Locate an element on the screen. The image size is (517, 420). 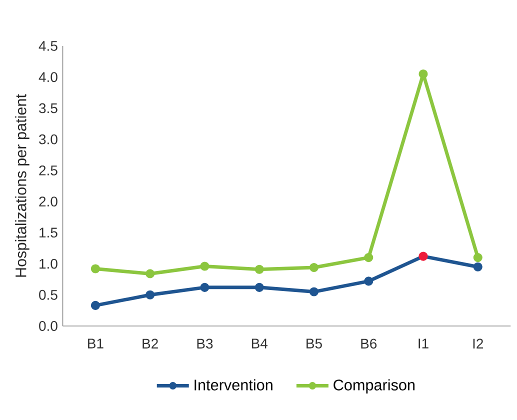
legend-label: Comparison is located at coordinates (374, 386).